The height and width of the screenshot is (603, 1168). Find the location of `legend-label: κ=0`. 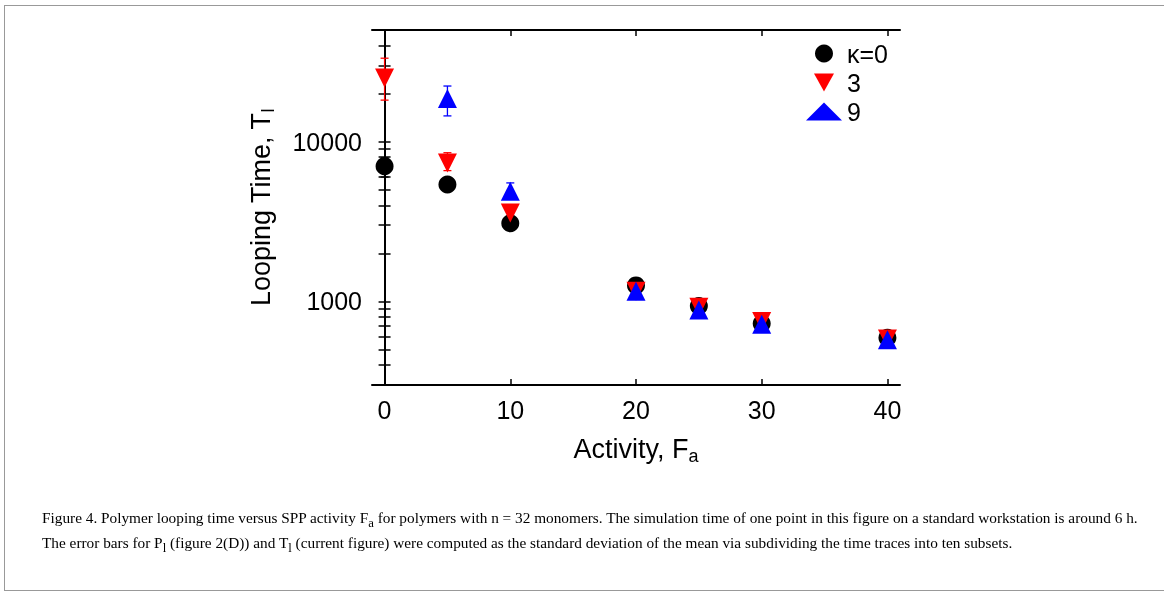

legend-label: κ=0 is located at coordinates (868, 53).